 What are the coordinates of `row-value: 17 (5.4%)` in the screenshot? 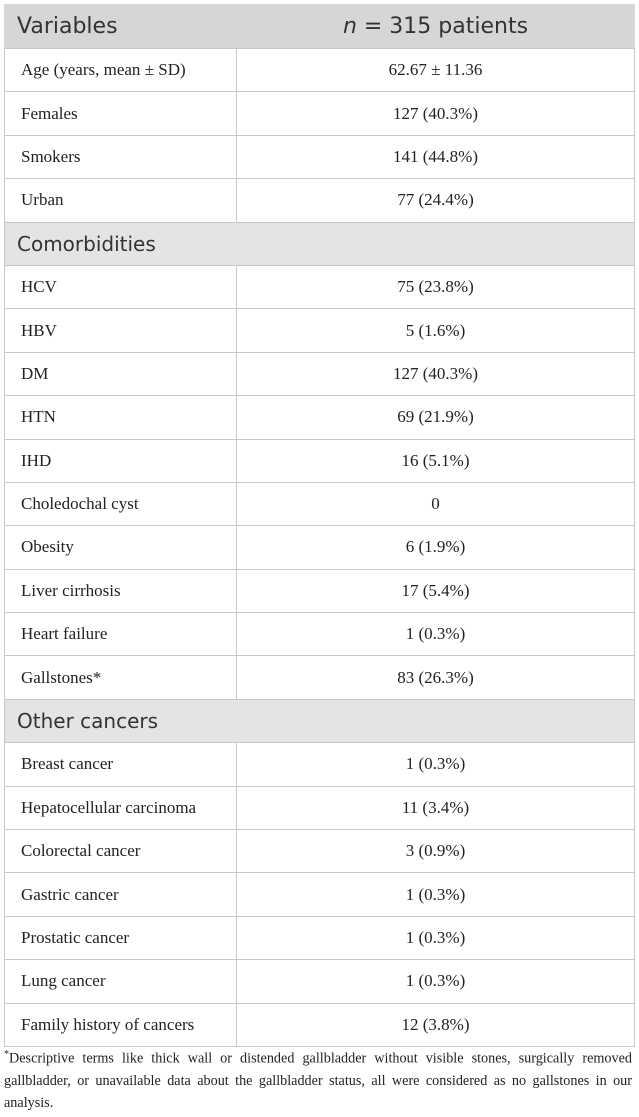 It's located at (435, 591).